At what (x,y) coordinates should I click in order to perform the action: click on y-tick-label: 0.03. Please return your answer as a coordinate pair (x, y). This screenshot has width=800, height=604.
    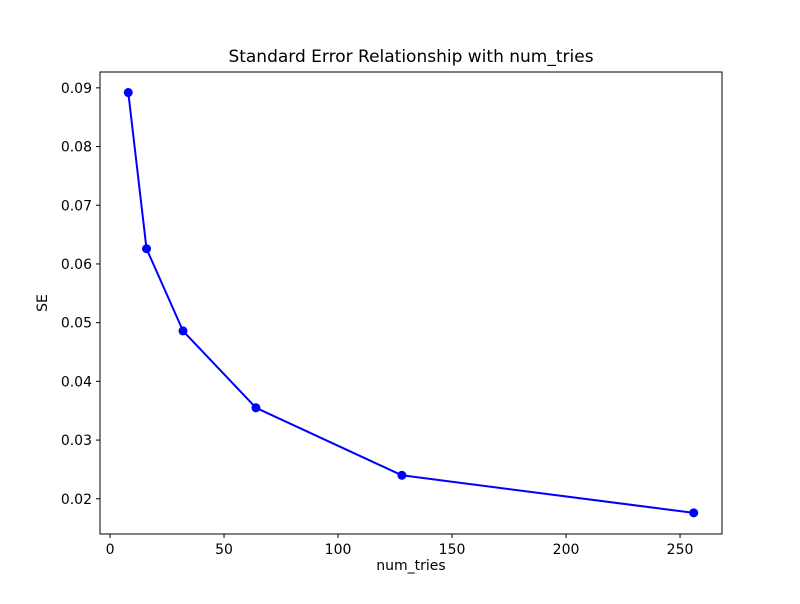
    Looking at the image, I should click on (76, 441).